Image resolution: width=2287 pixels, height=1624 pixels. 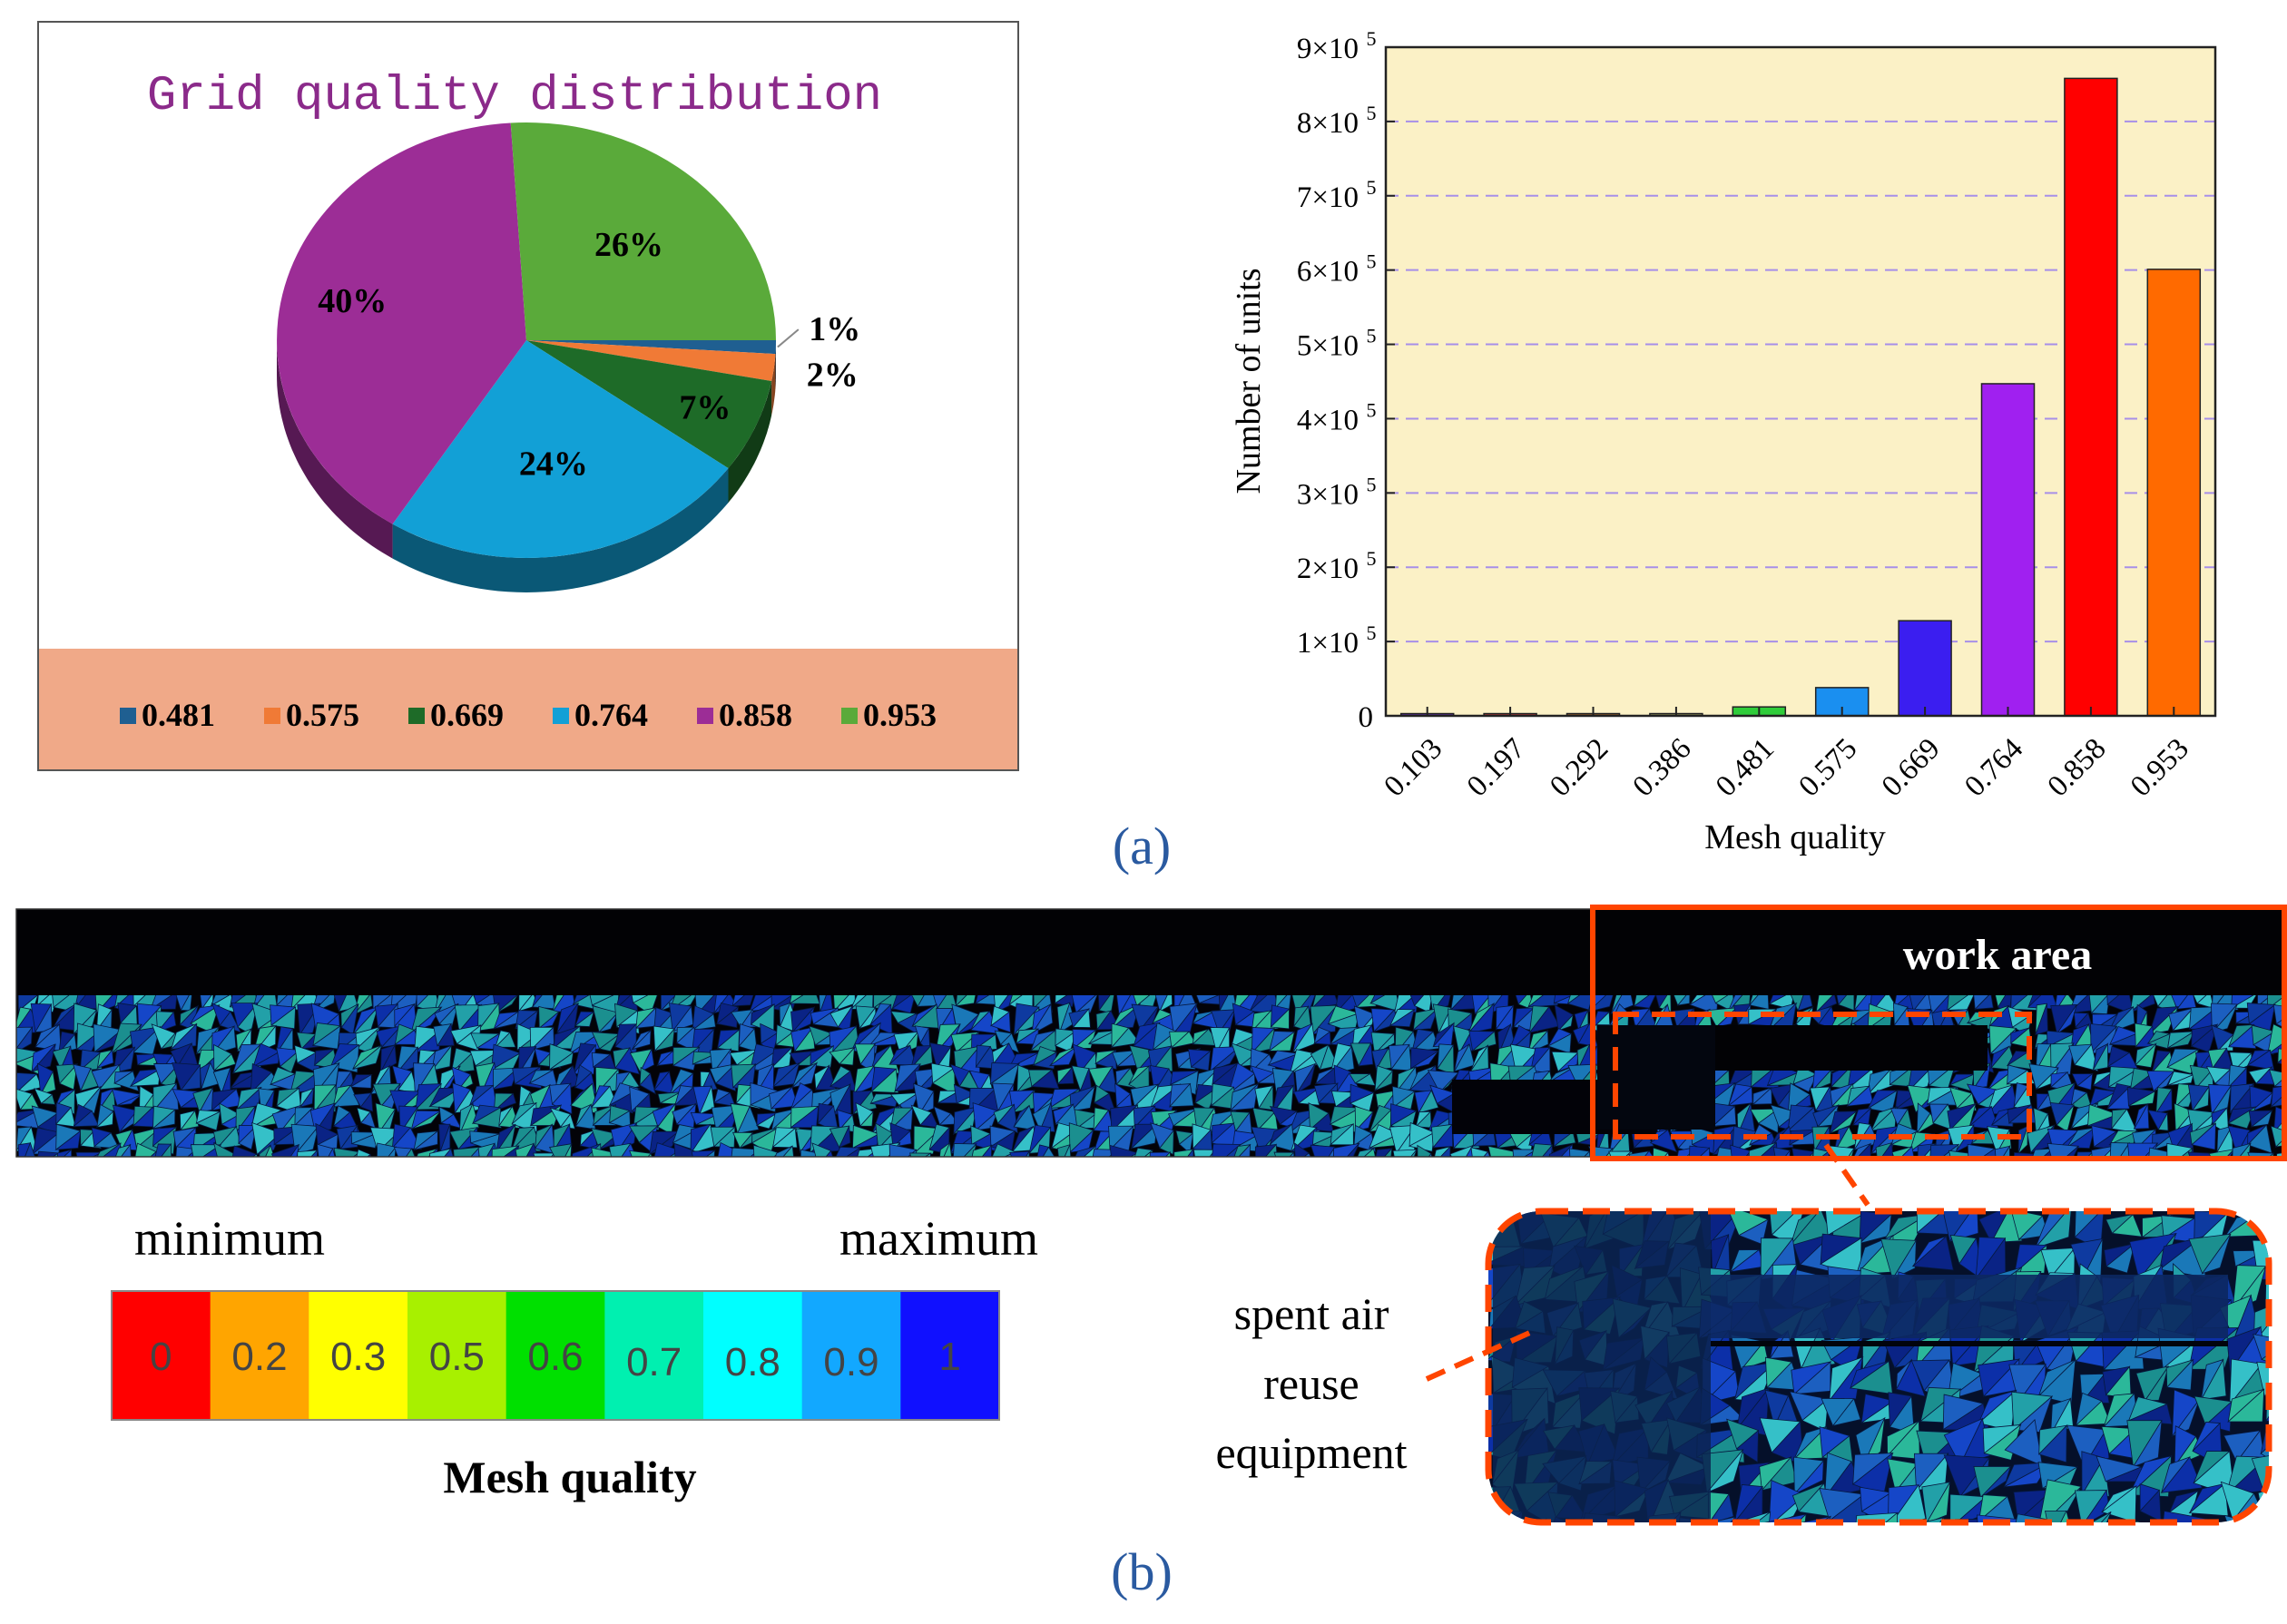 I want to click on equipment-label-line-2: reuse, so click(x=1311, y=1383).